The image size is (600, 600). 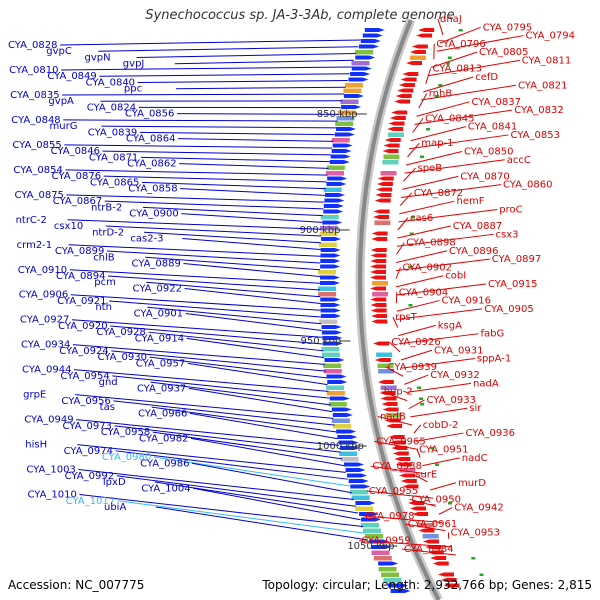 What do you see at coordinates (153, 214) in the screenshot?
I see `gene-label: CYA_0900` at bounding box center [153, 214].